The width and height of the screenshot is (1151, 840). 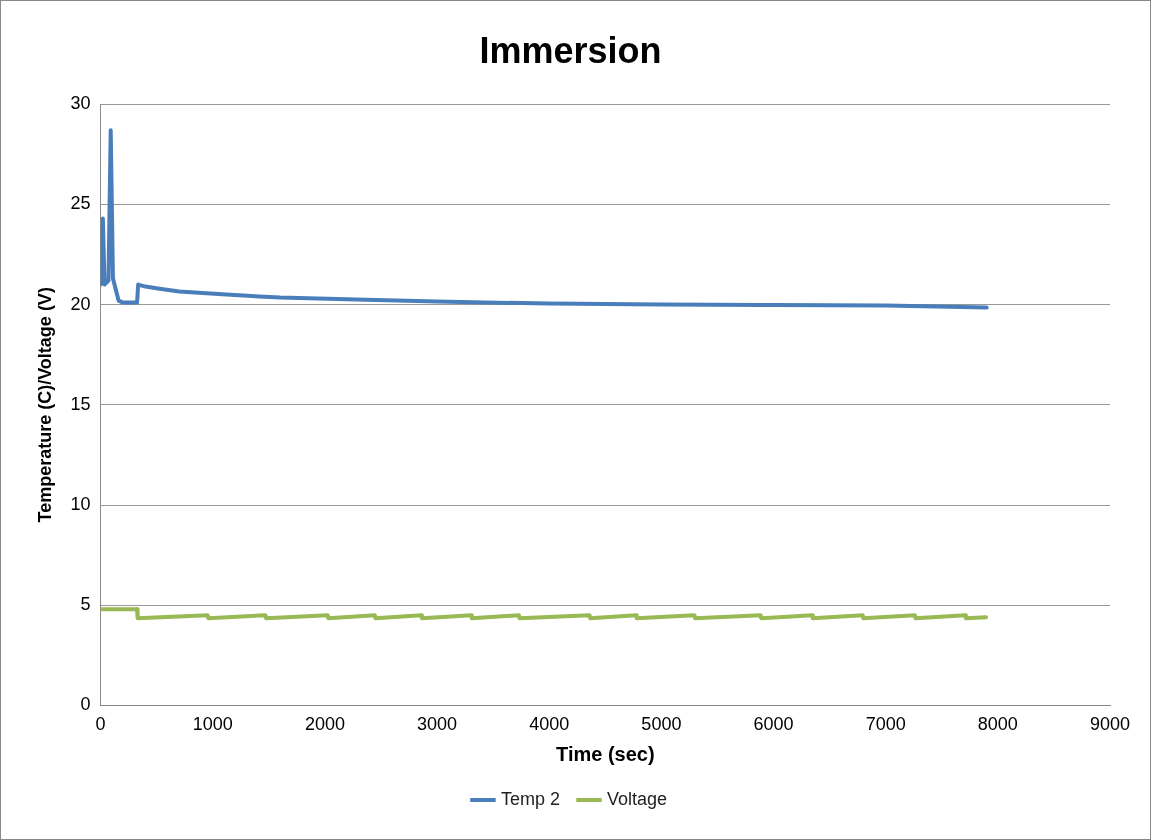 What do you see at coordinates (44, 405) in the screenshot?
I see `y-axis-title: Temperature (C)/Voltage (V)` at bounding box center [44, 405].